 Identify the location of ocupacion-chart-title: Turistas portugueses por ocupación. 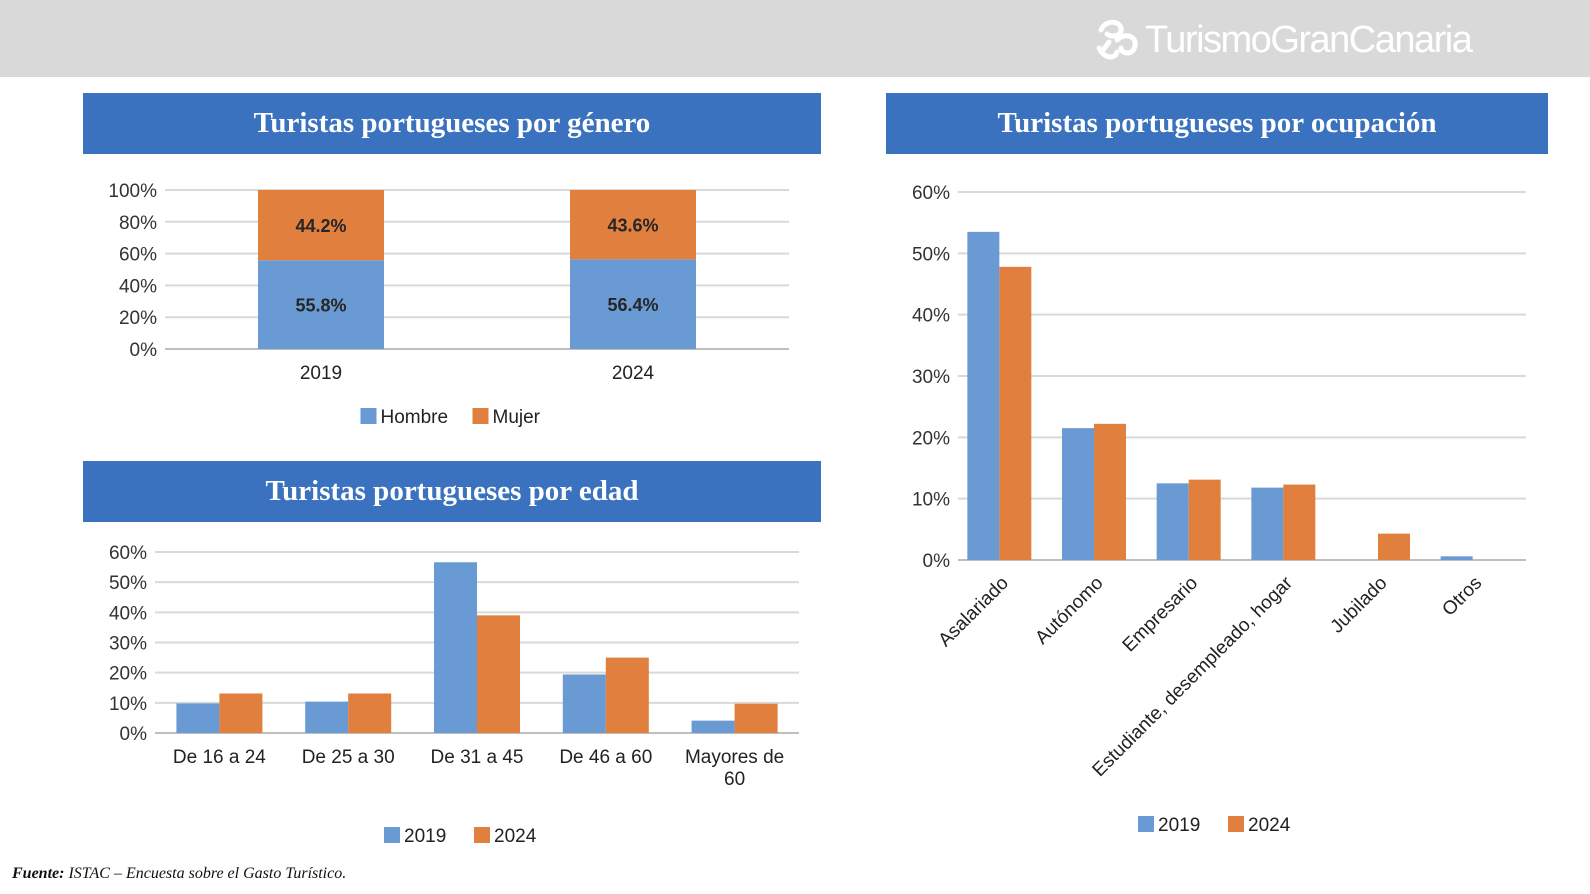
(1217, 123).